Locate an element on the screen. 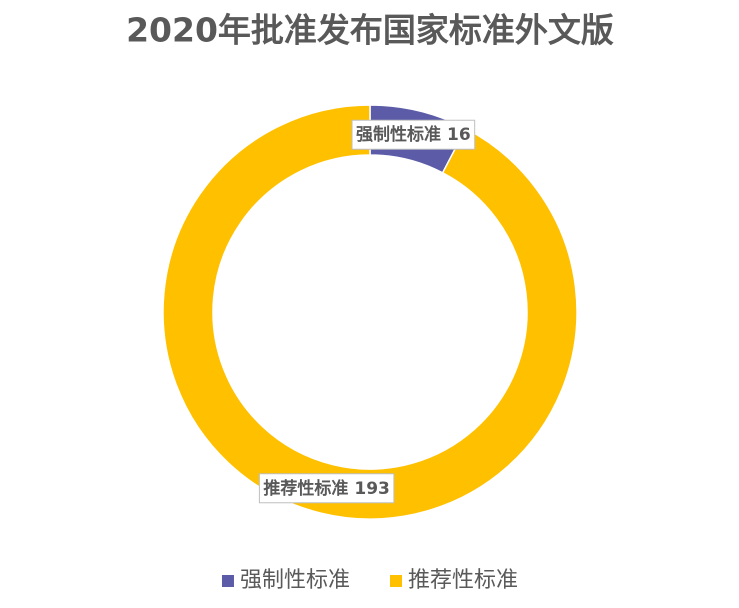 This screenshot has height=608, width=739. data-label-text: 强制性标准 16 is located at coordinates (413, 134).